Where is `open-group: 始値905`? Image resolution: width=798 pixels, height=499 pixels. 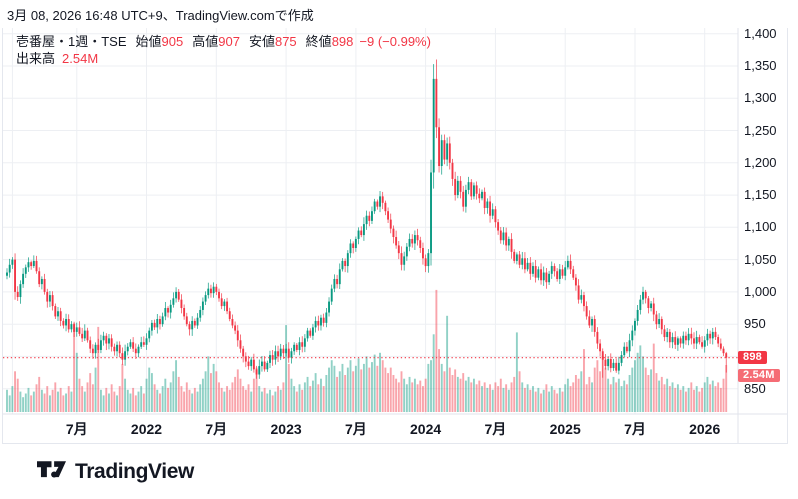
open-group: 始値905 is located at coordinates (160, 41).